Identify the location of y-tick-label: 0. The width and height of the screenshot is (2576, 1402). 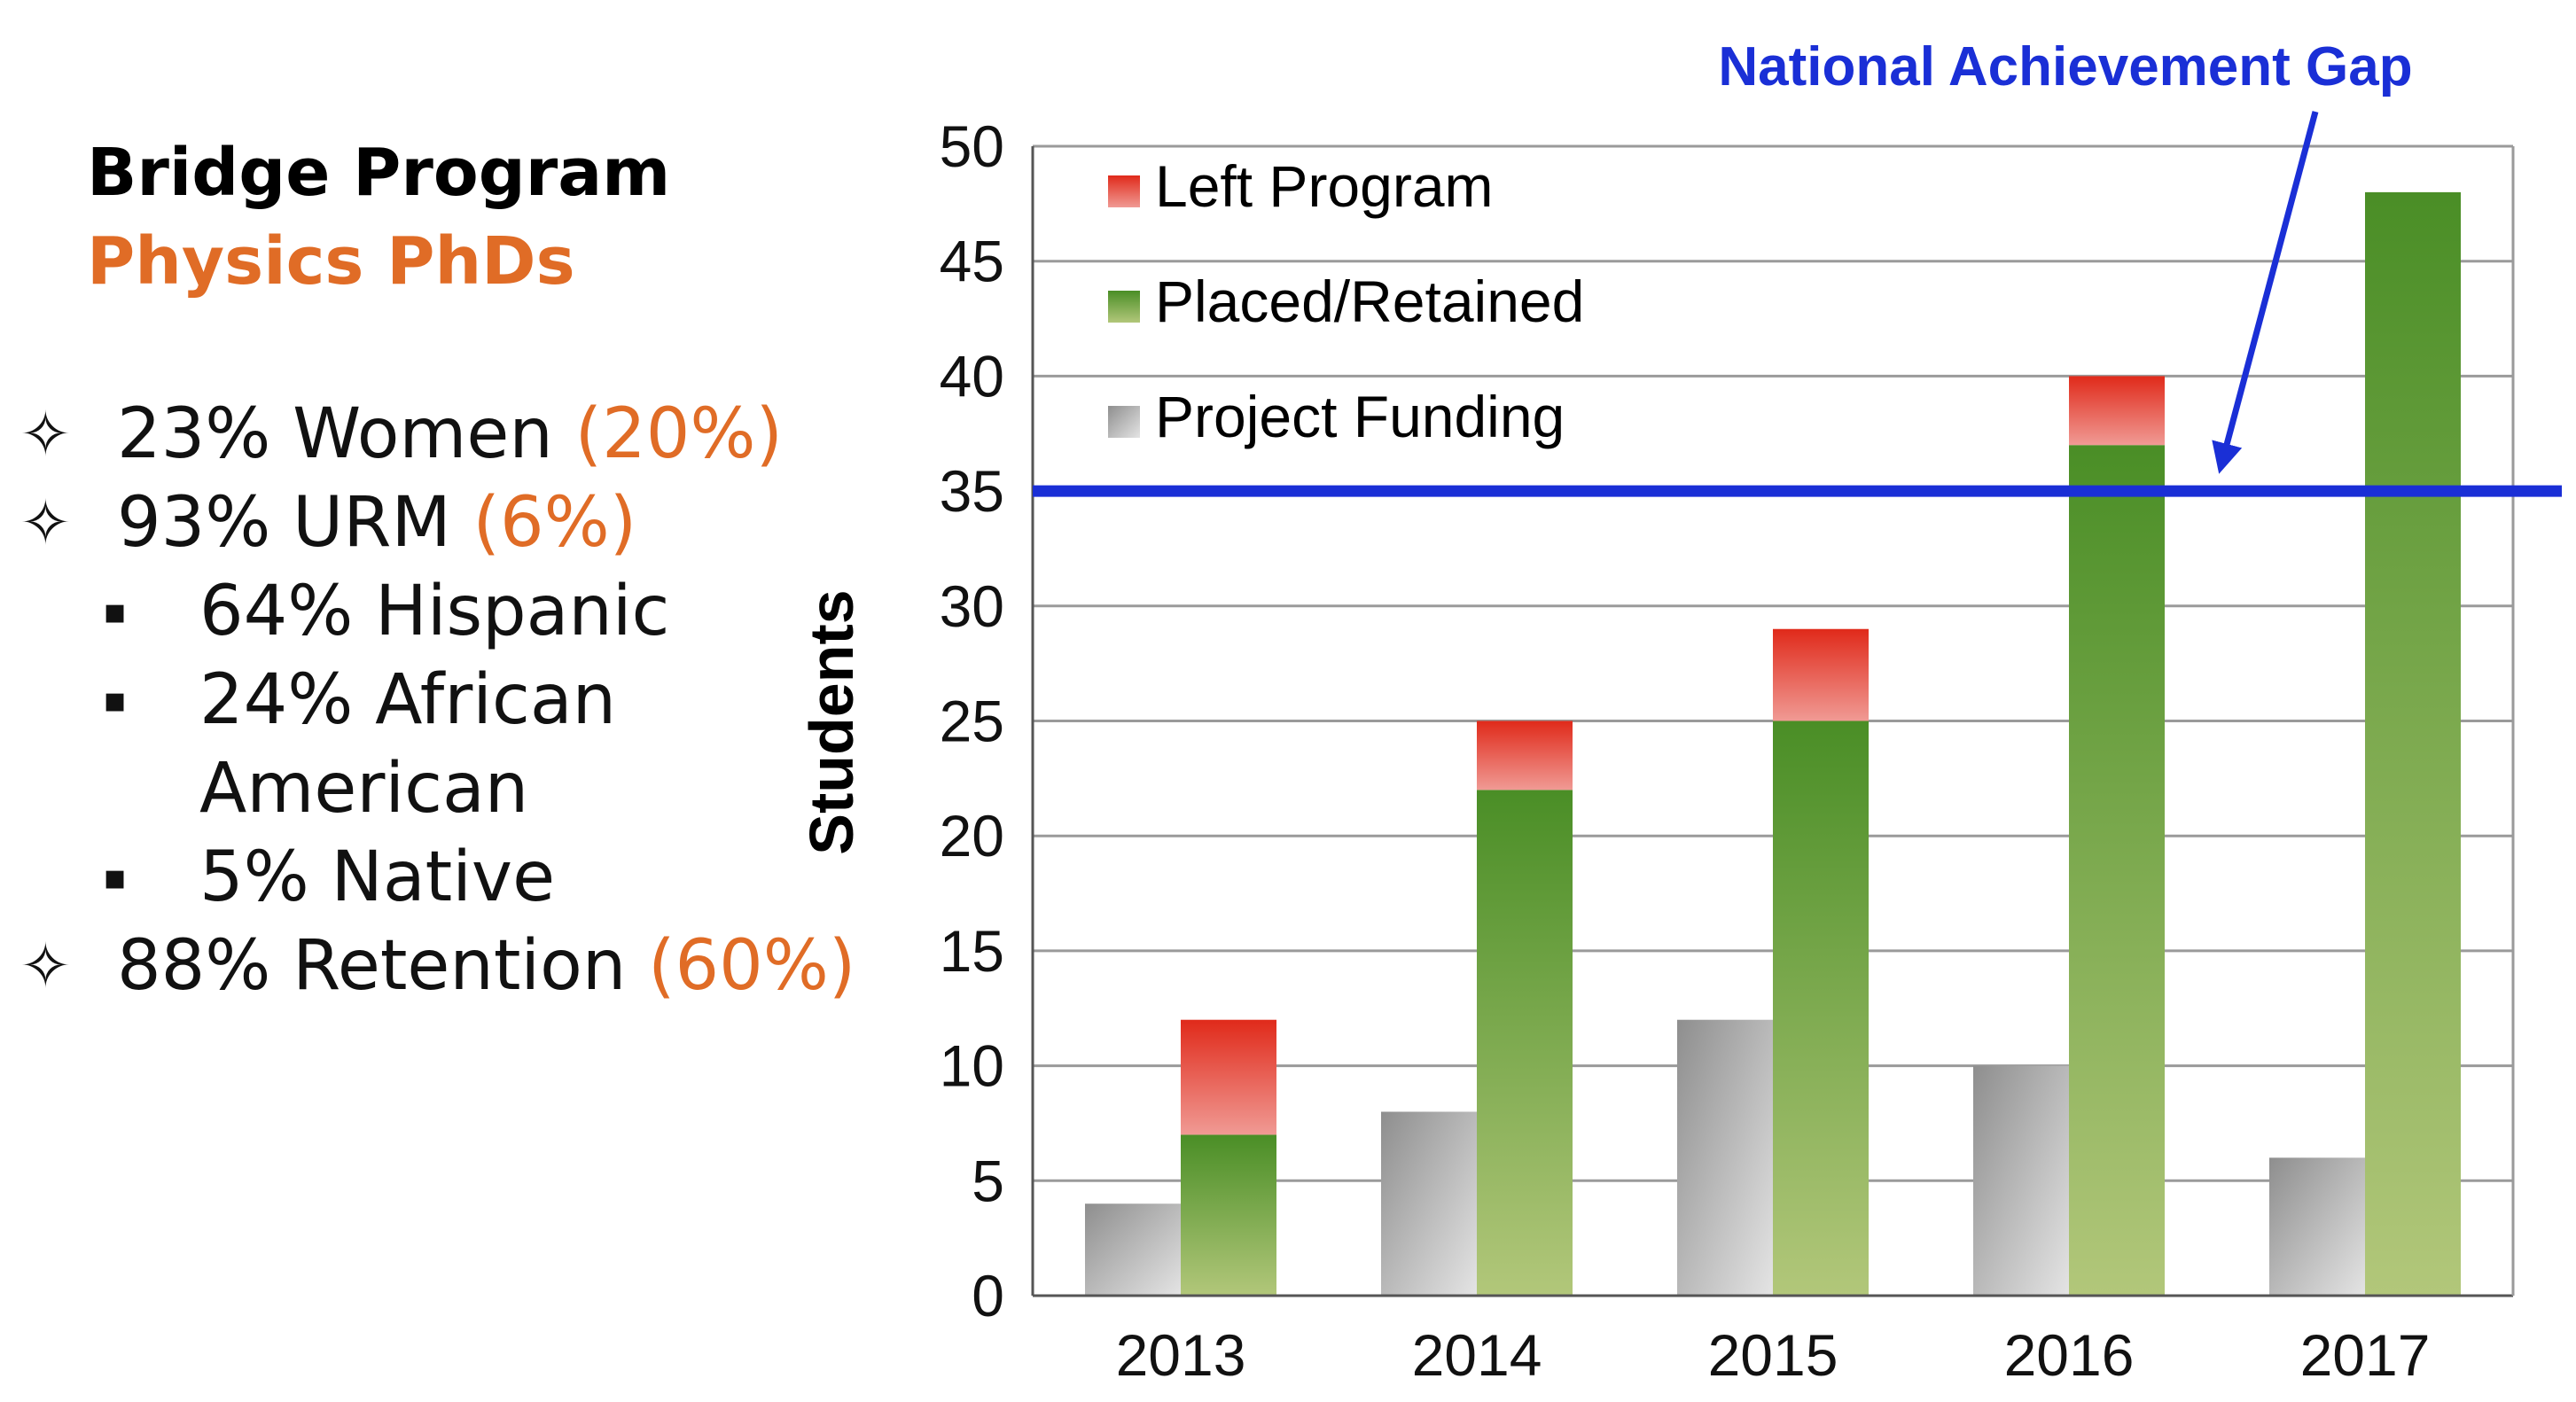
(988, 1295).